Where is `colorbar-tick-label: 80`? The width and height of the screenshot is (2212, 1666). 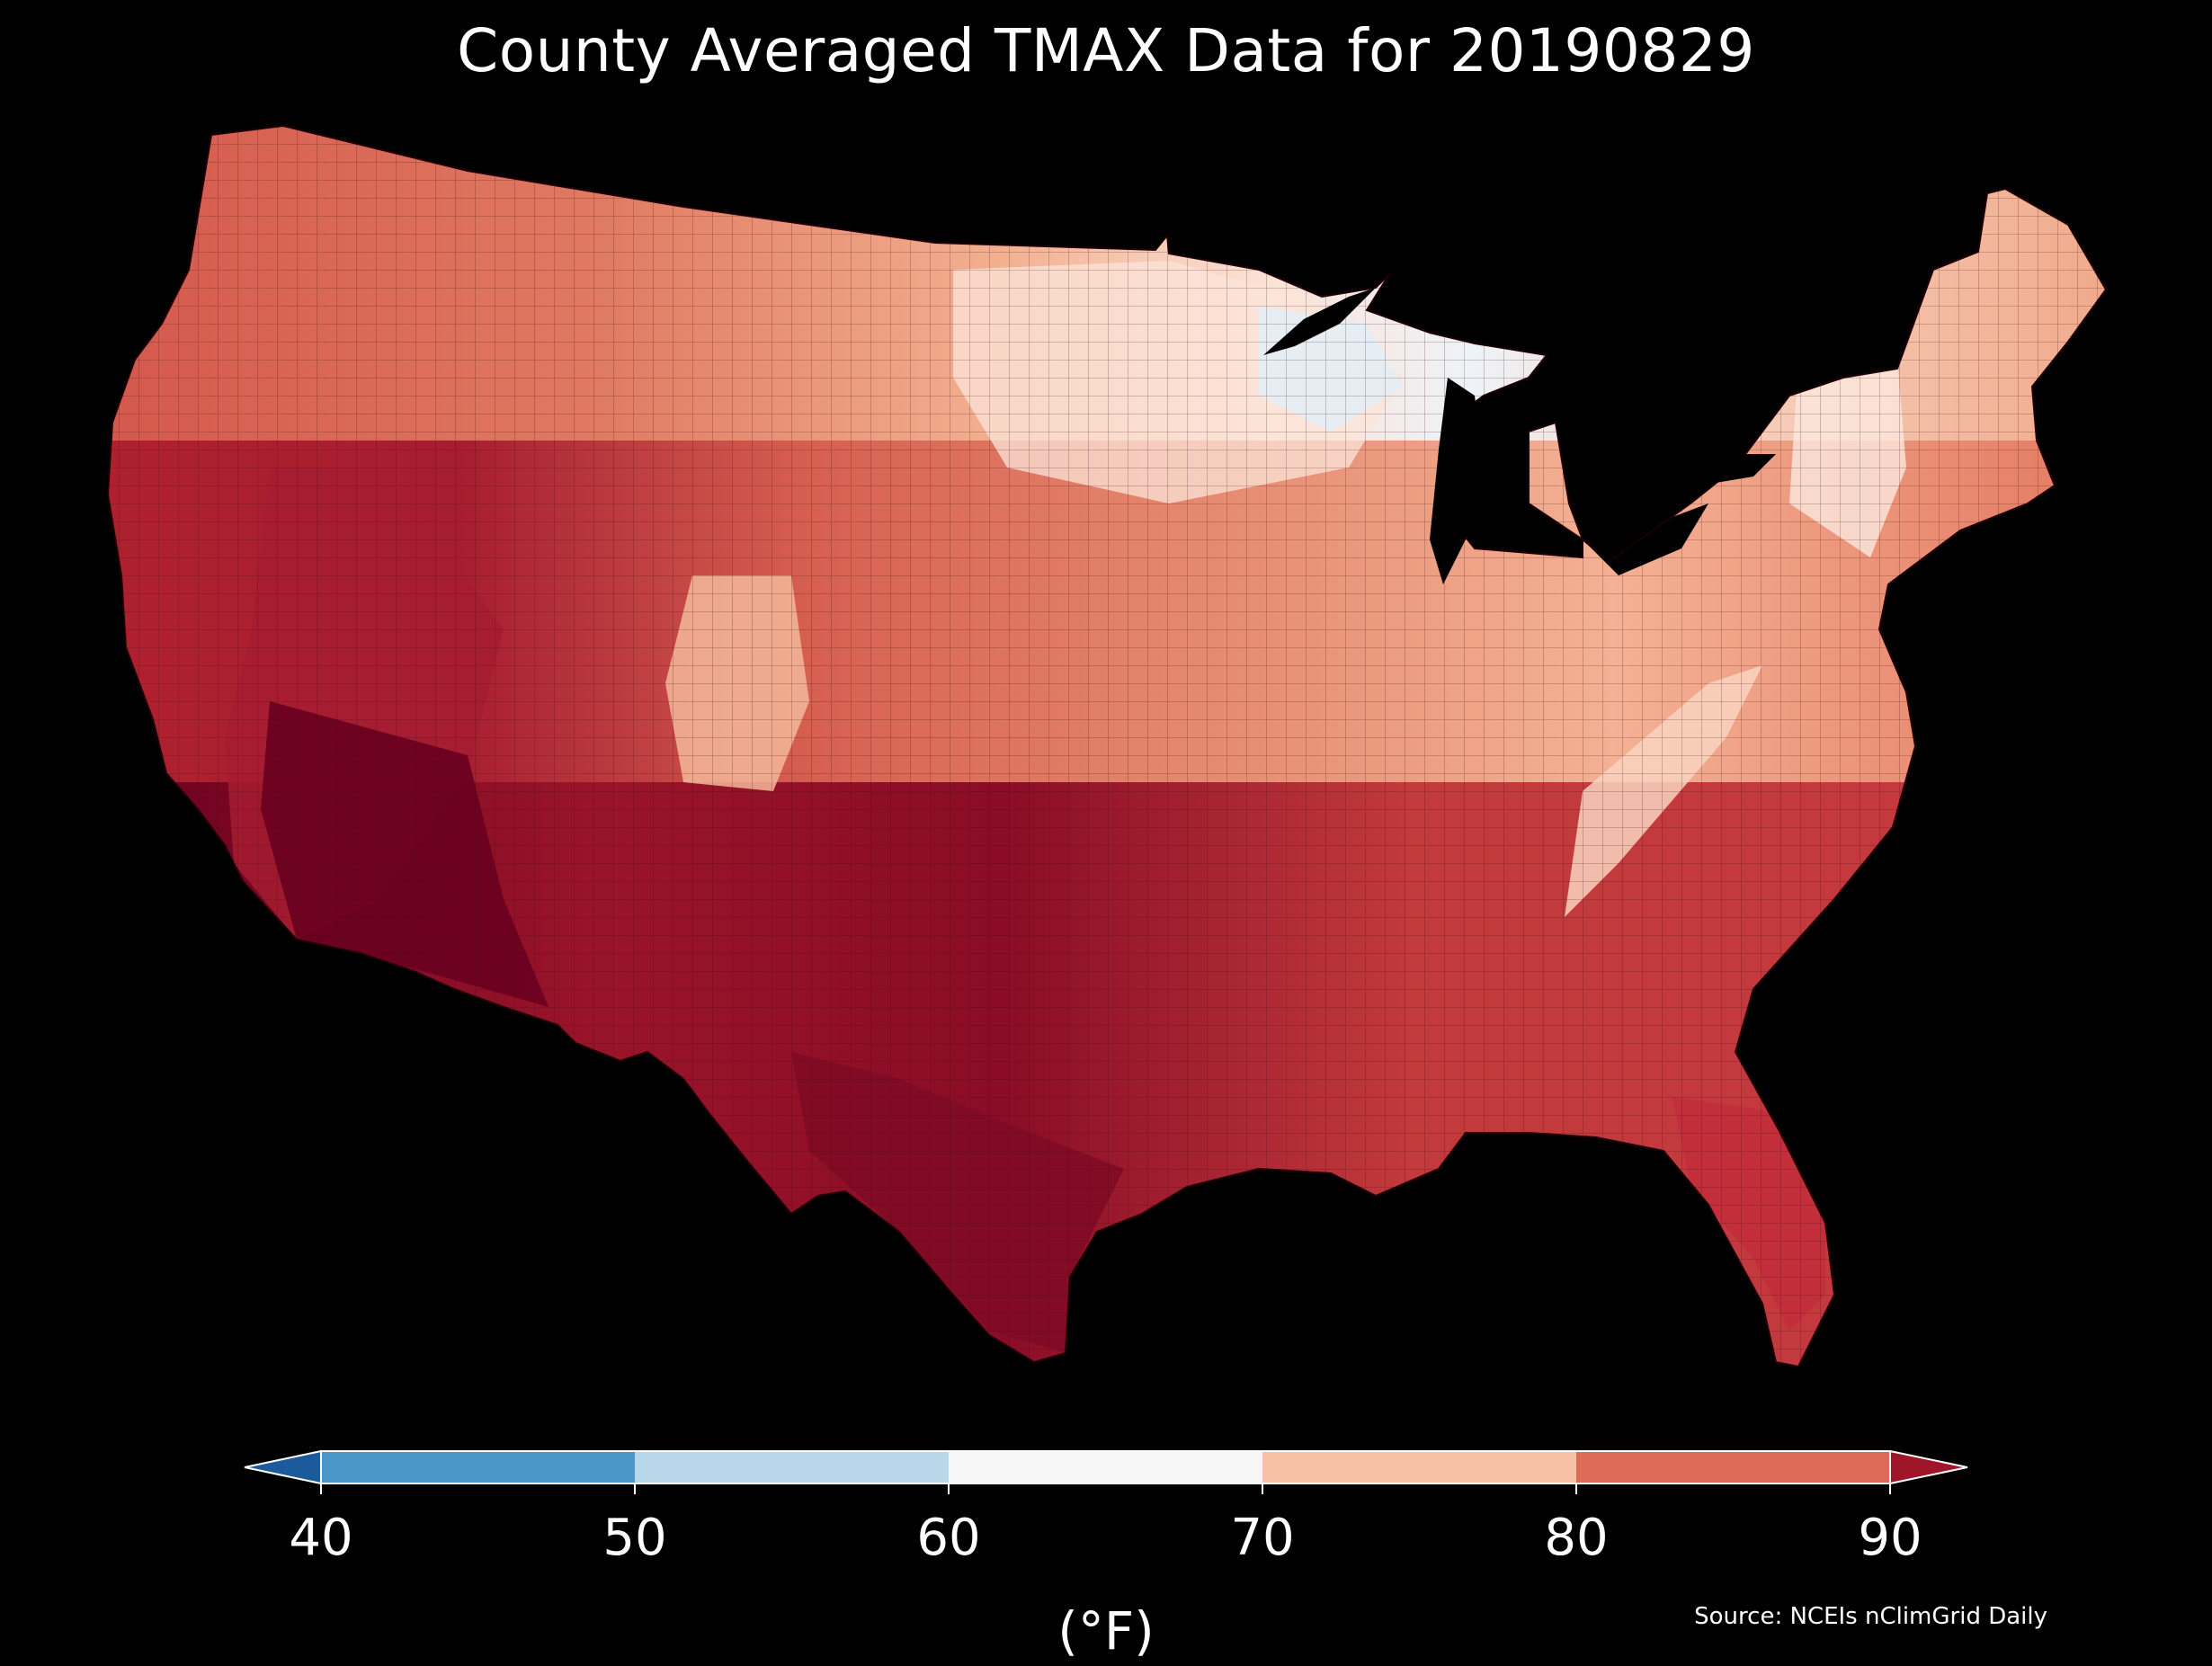 colorbar-tick-label: 80 is located at coordinates (1576, 1538).